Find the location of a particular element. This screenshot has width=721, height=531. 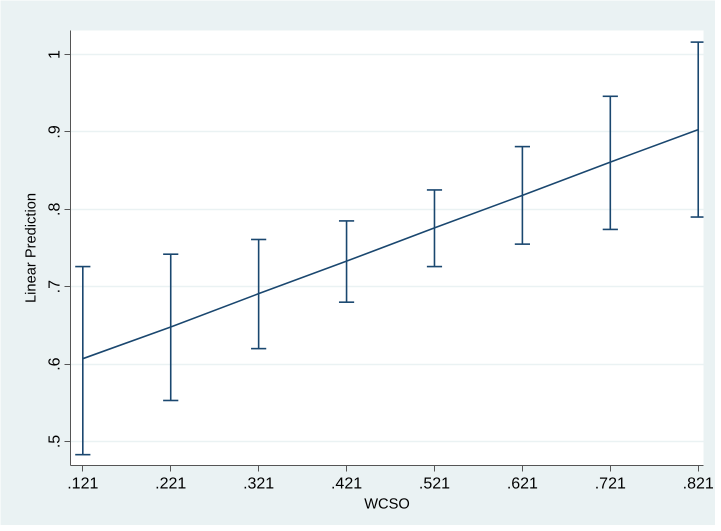

x-tick-label: .121 is located at coordinates (82, 484).